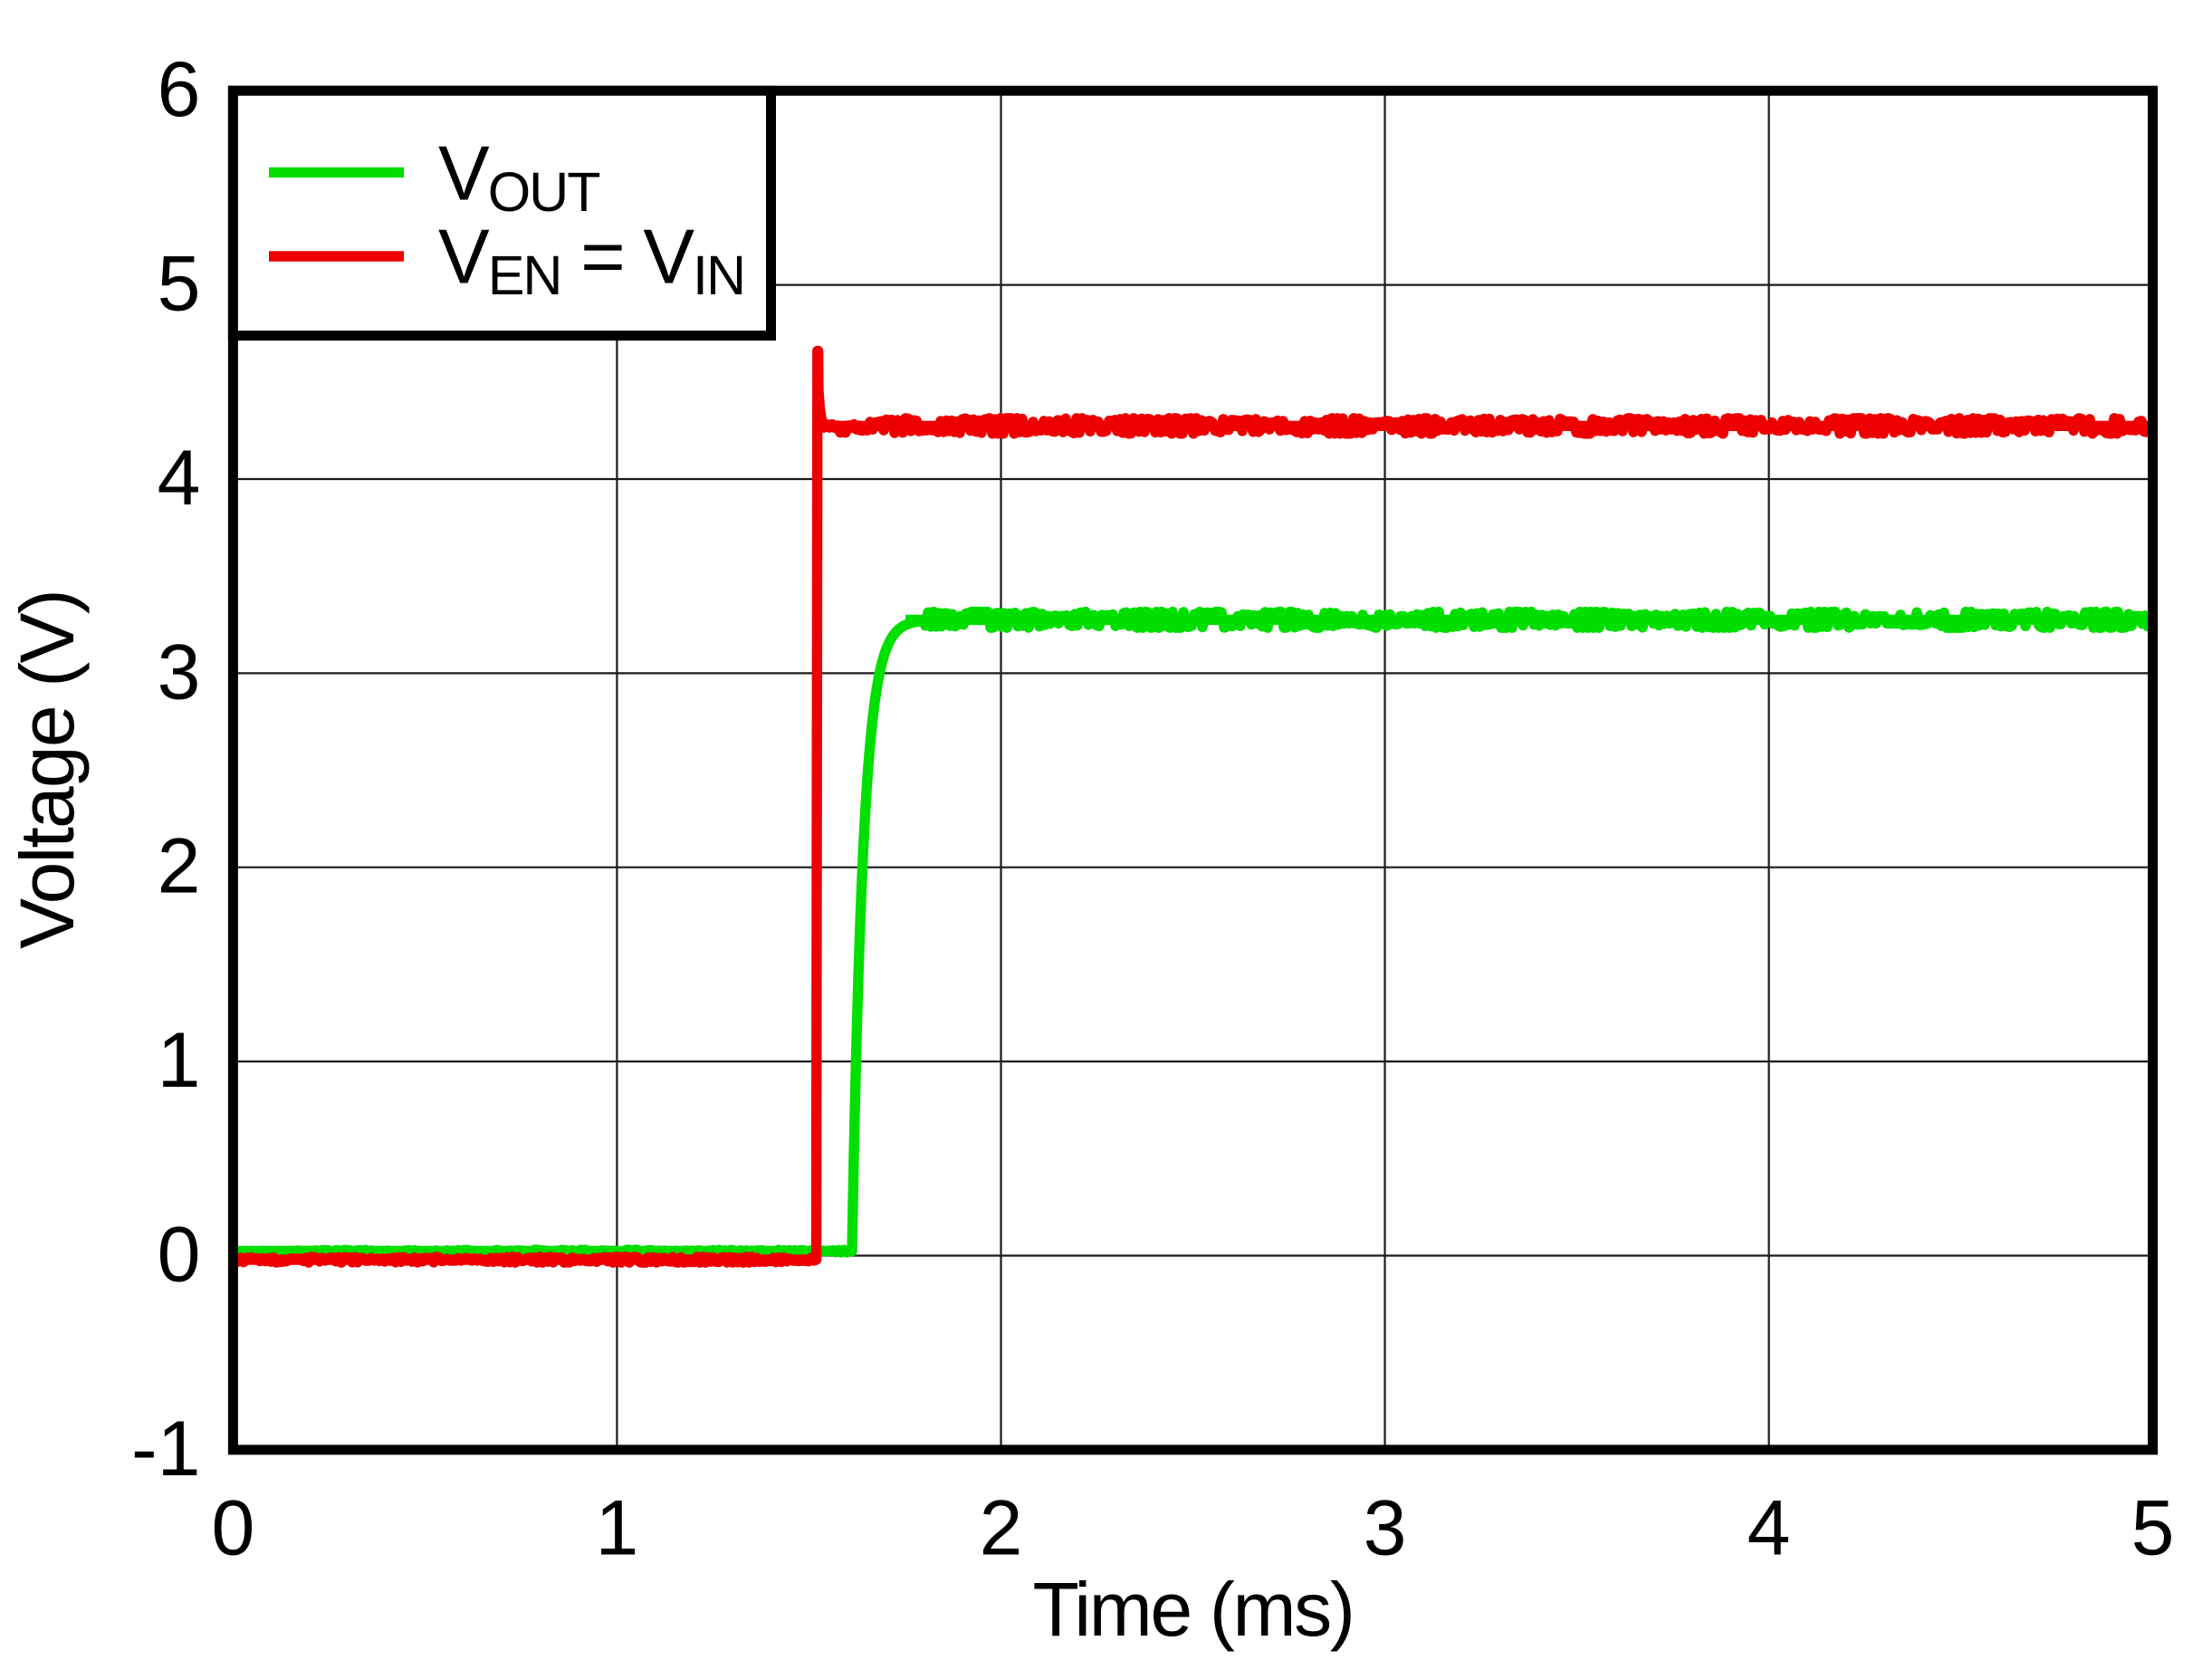 The image size is (2212, 1660). I want to click on svg-text: Voltage (V), so click(47, 769).